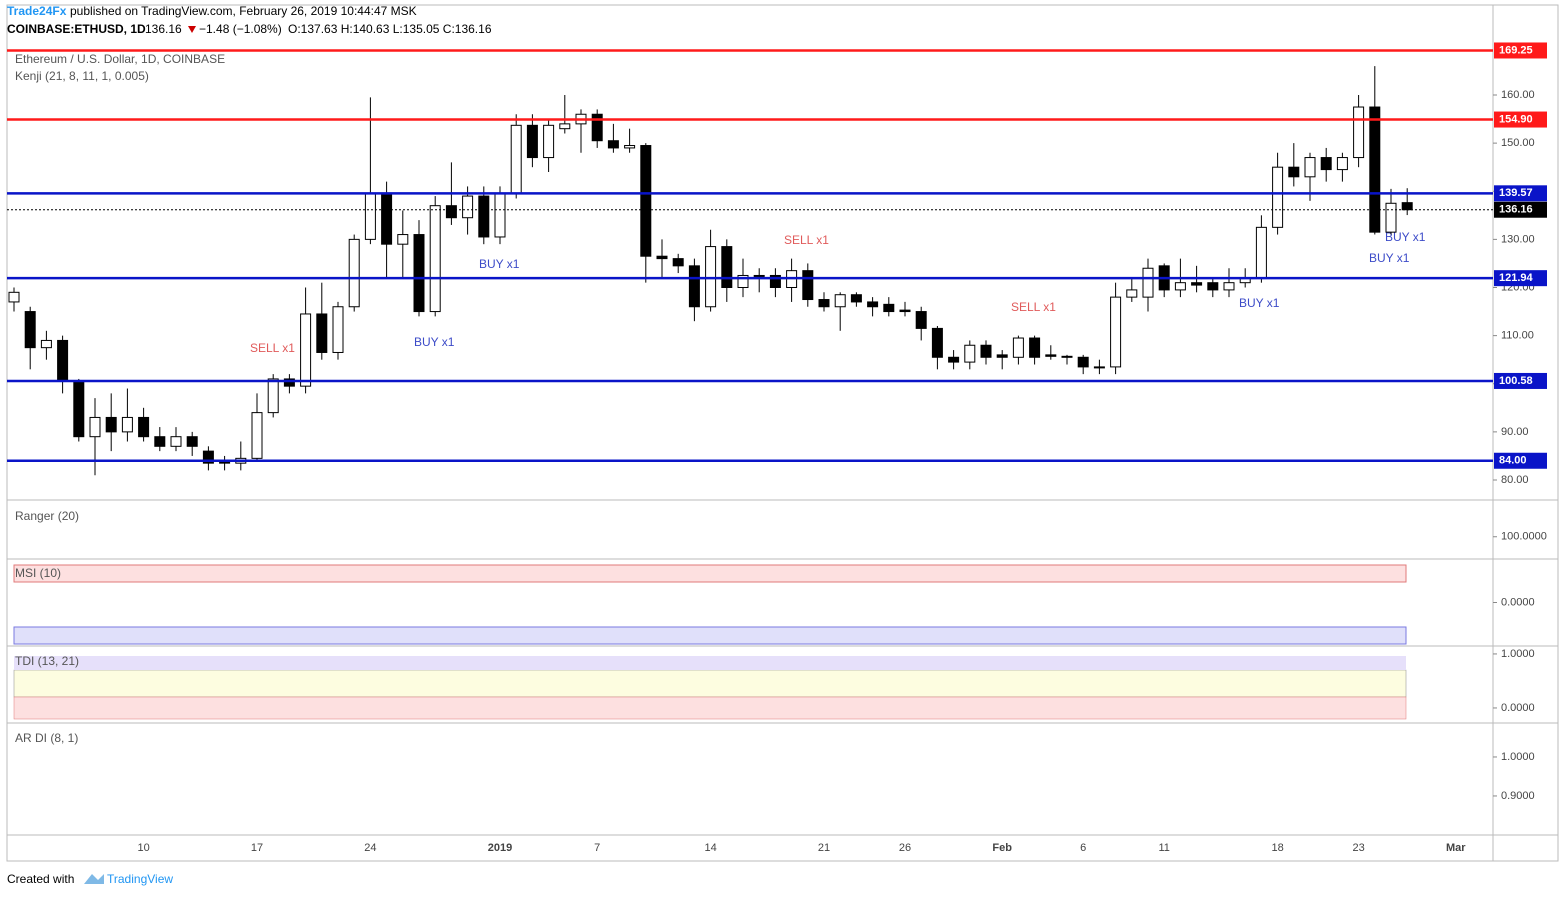  What do you see at coordinates (94, 879) in the screenshot?
I see `tv-logo` at bounding box center [94, 879].